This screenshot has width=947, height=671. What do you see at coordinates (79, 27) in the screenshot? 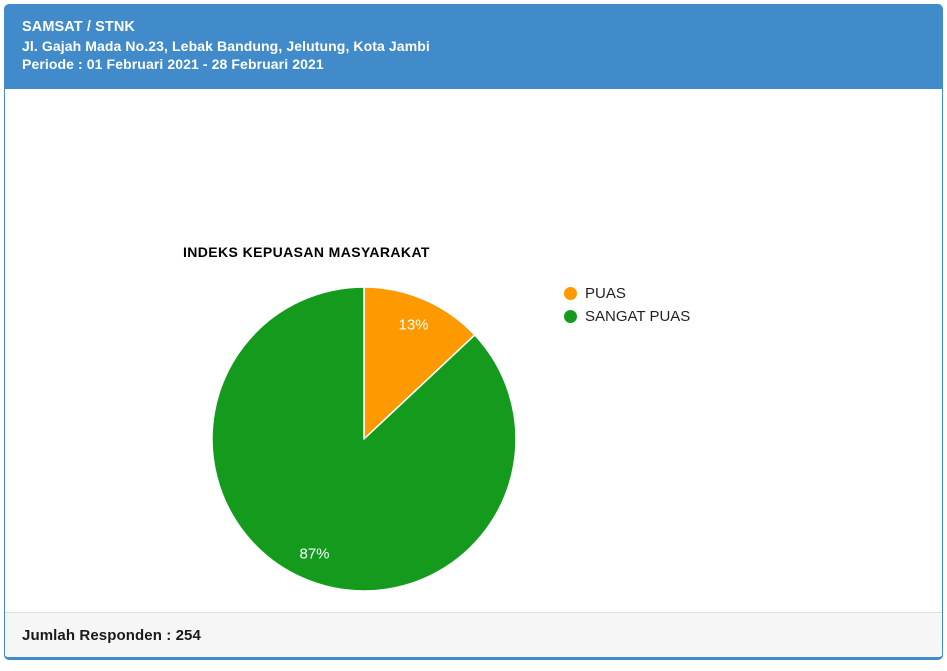
I see `office-name: SAMSAT / STNK` at bounding box center [79, 27].